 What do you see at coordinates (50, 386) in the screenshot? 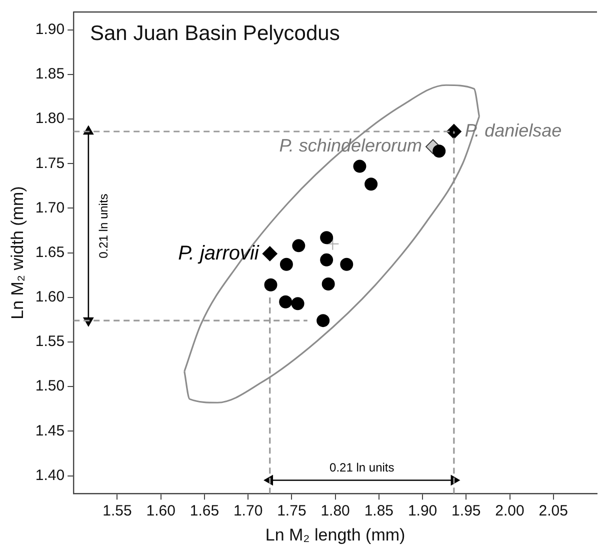
I see `y-tick-label: 1.50` at bounding box center [50, 386].